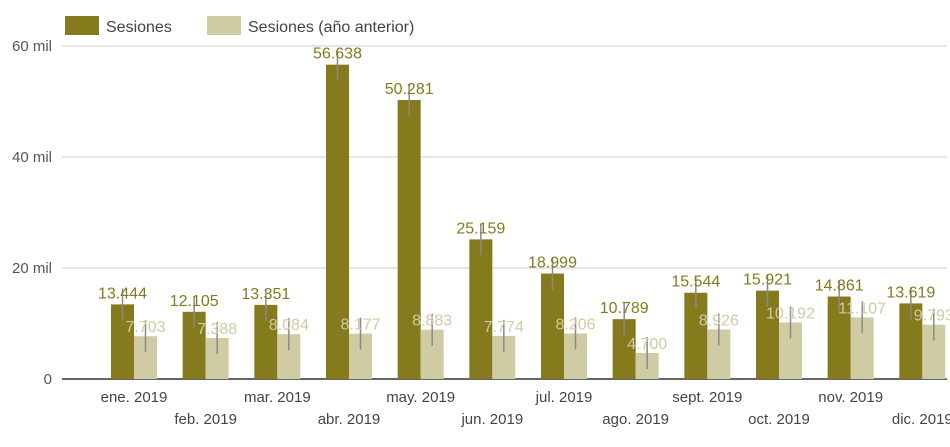 The width and height of the screenshot is (950, 447). What do you see at coordinates (635, 419) in the screenshot?
I see `x-category-label: ago. 2019` at bounding box center [635, 419].